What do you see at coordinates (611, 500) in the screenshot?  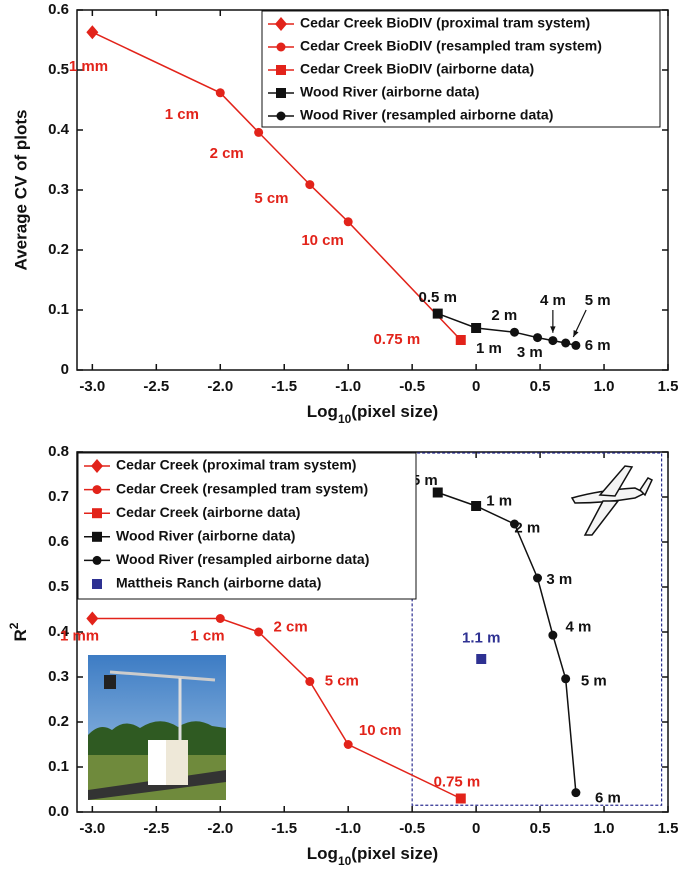 I see `airplane-icon` at bounding box center [611, 500].